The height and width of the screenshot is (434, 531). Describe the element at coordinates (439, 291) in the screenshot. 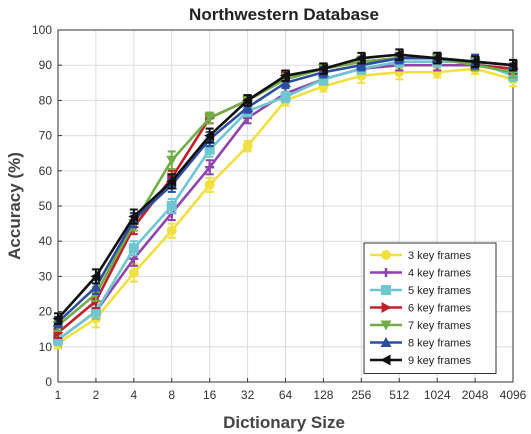

I see `legend-label: 5 key frames` at that location.